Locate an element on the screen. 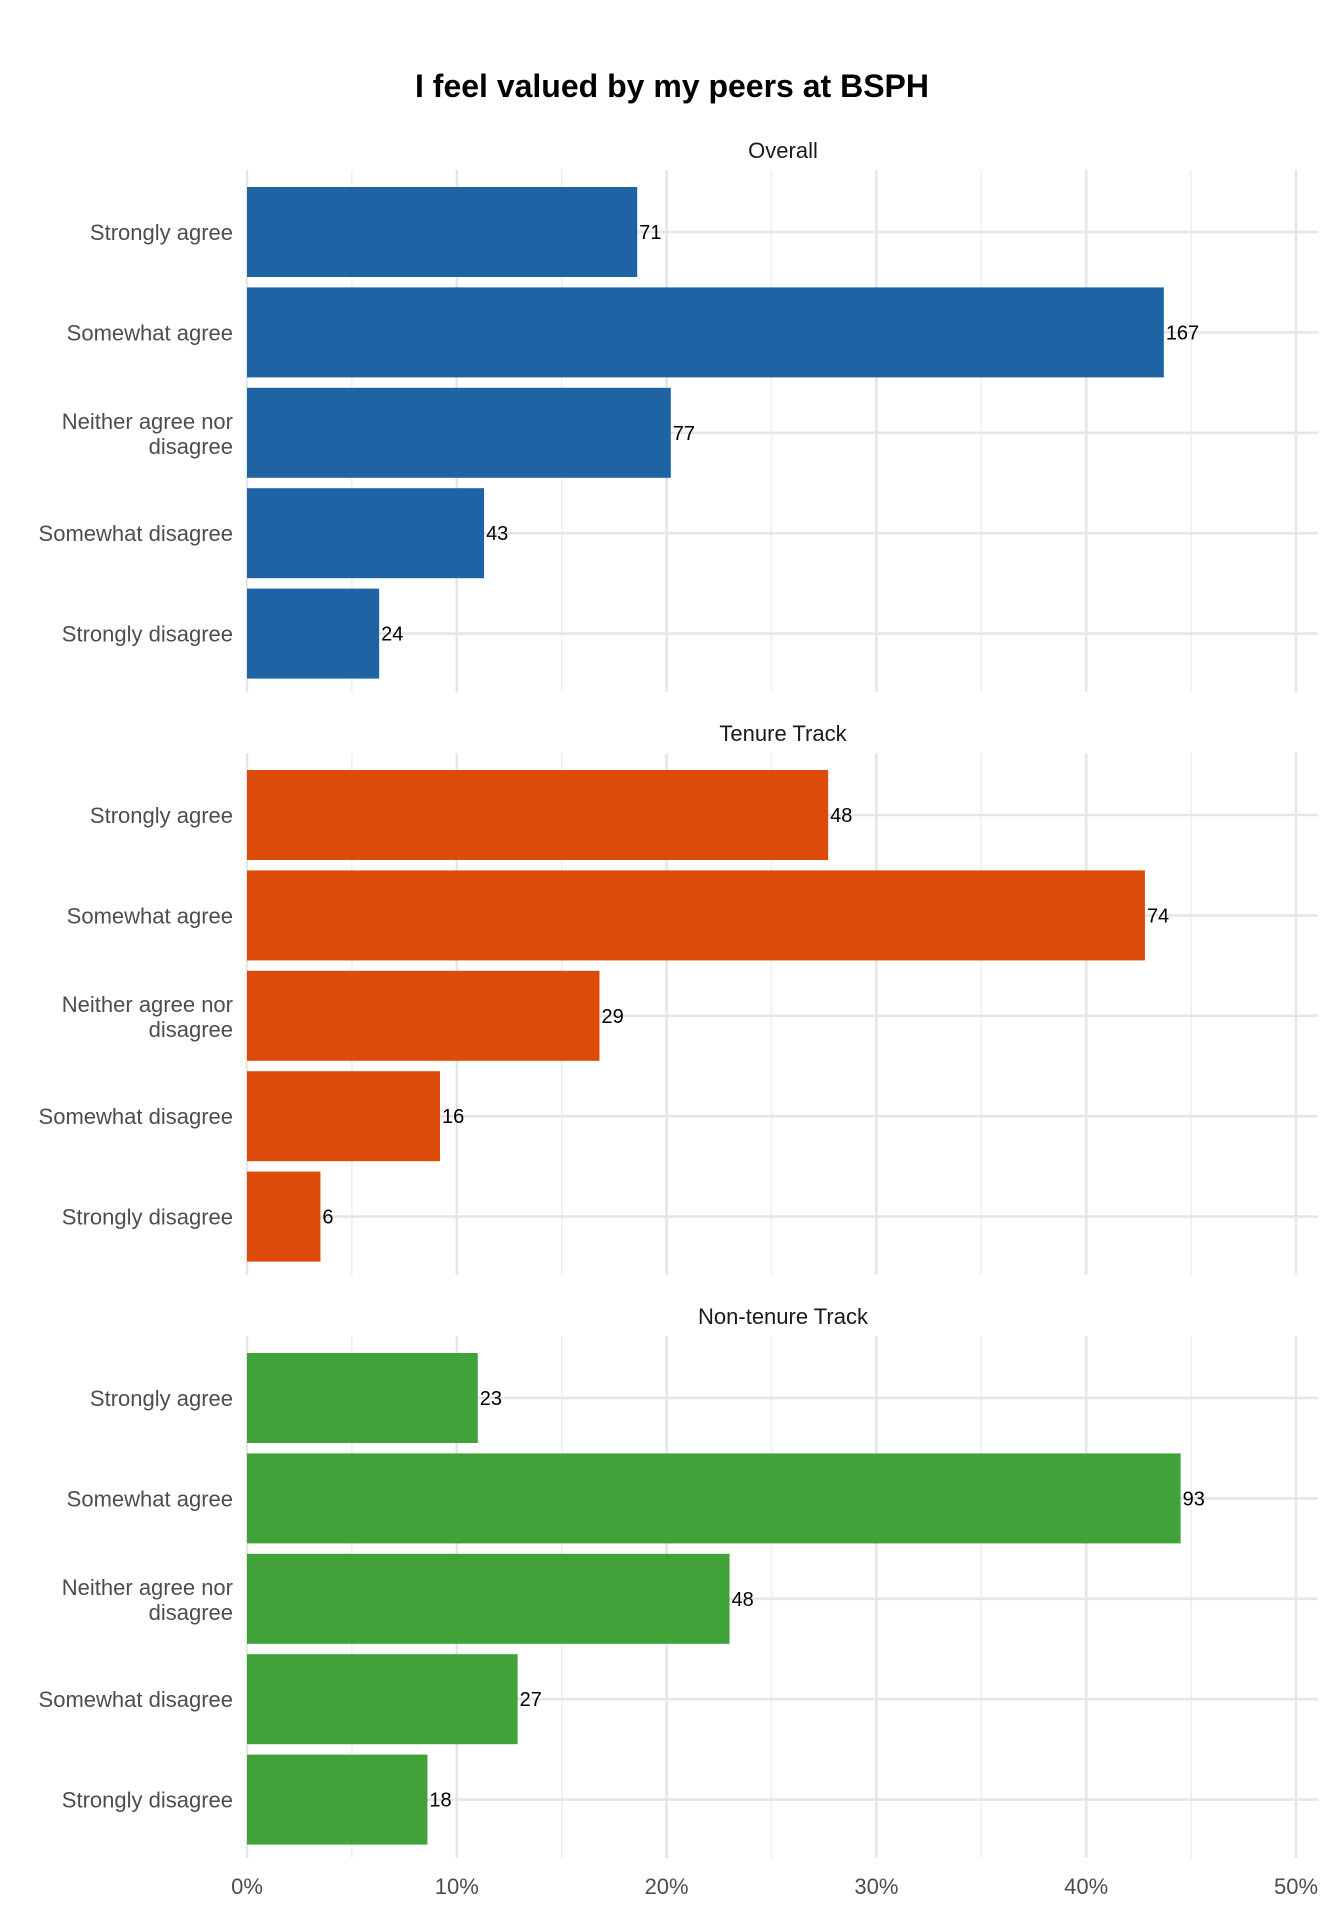  bar-overall-somewhat-agree is located at coordinates (705, 332).